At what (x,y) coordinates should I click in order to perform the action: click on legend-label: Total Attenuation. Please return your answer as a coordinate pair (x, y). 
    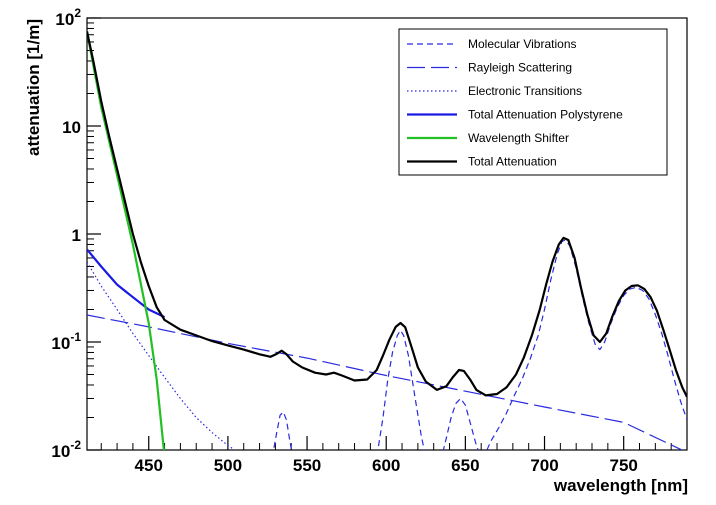
    Looking at the image, I should click on (512, 162).